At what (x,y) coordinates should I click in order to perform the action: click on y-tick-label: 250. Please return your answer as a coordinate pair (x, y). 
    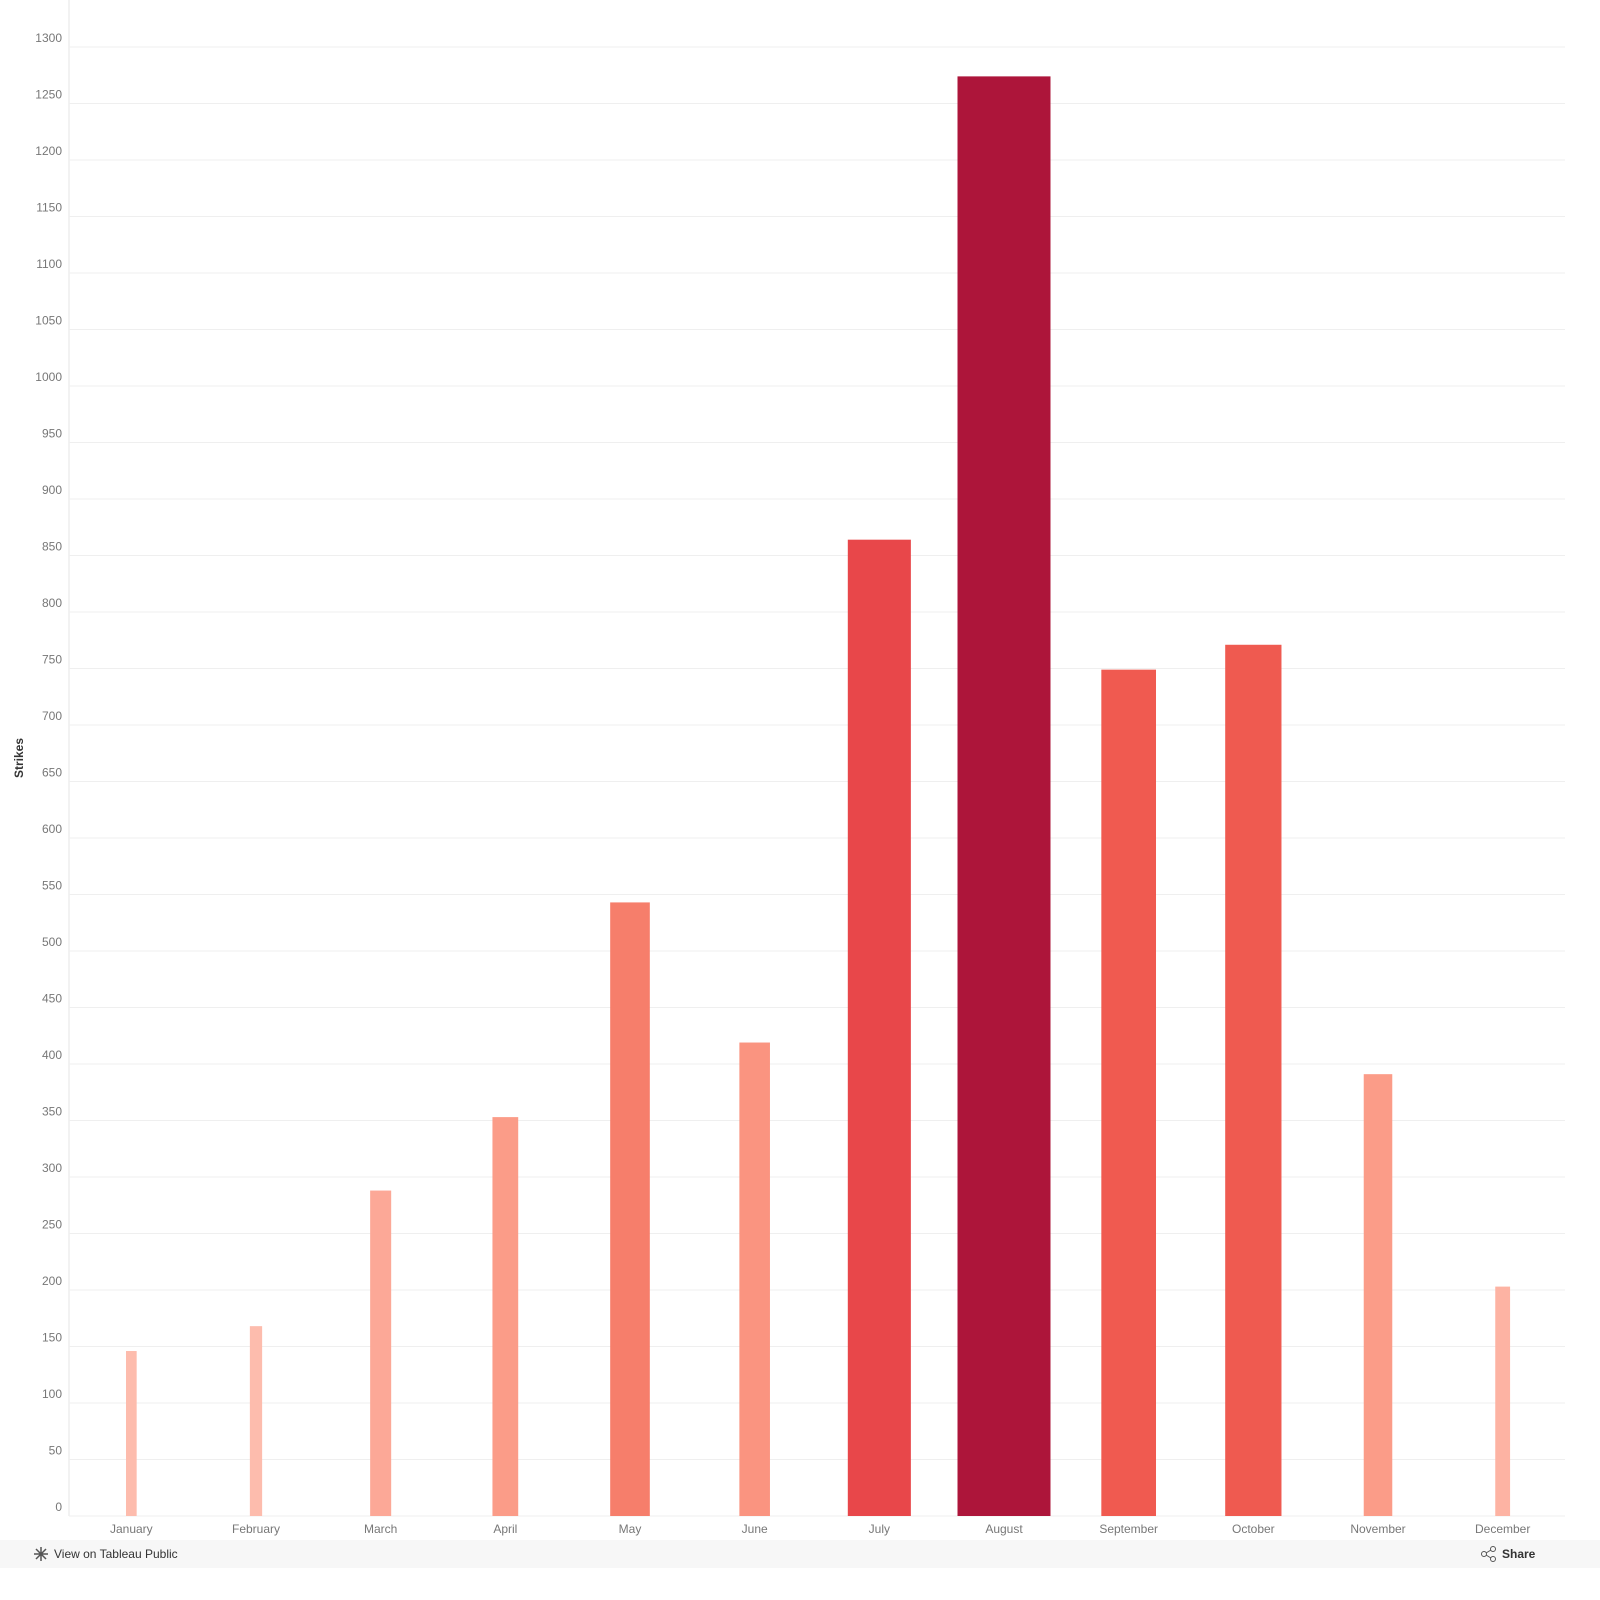
    Looking at the image, I should click on (52, 1225).